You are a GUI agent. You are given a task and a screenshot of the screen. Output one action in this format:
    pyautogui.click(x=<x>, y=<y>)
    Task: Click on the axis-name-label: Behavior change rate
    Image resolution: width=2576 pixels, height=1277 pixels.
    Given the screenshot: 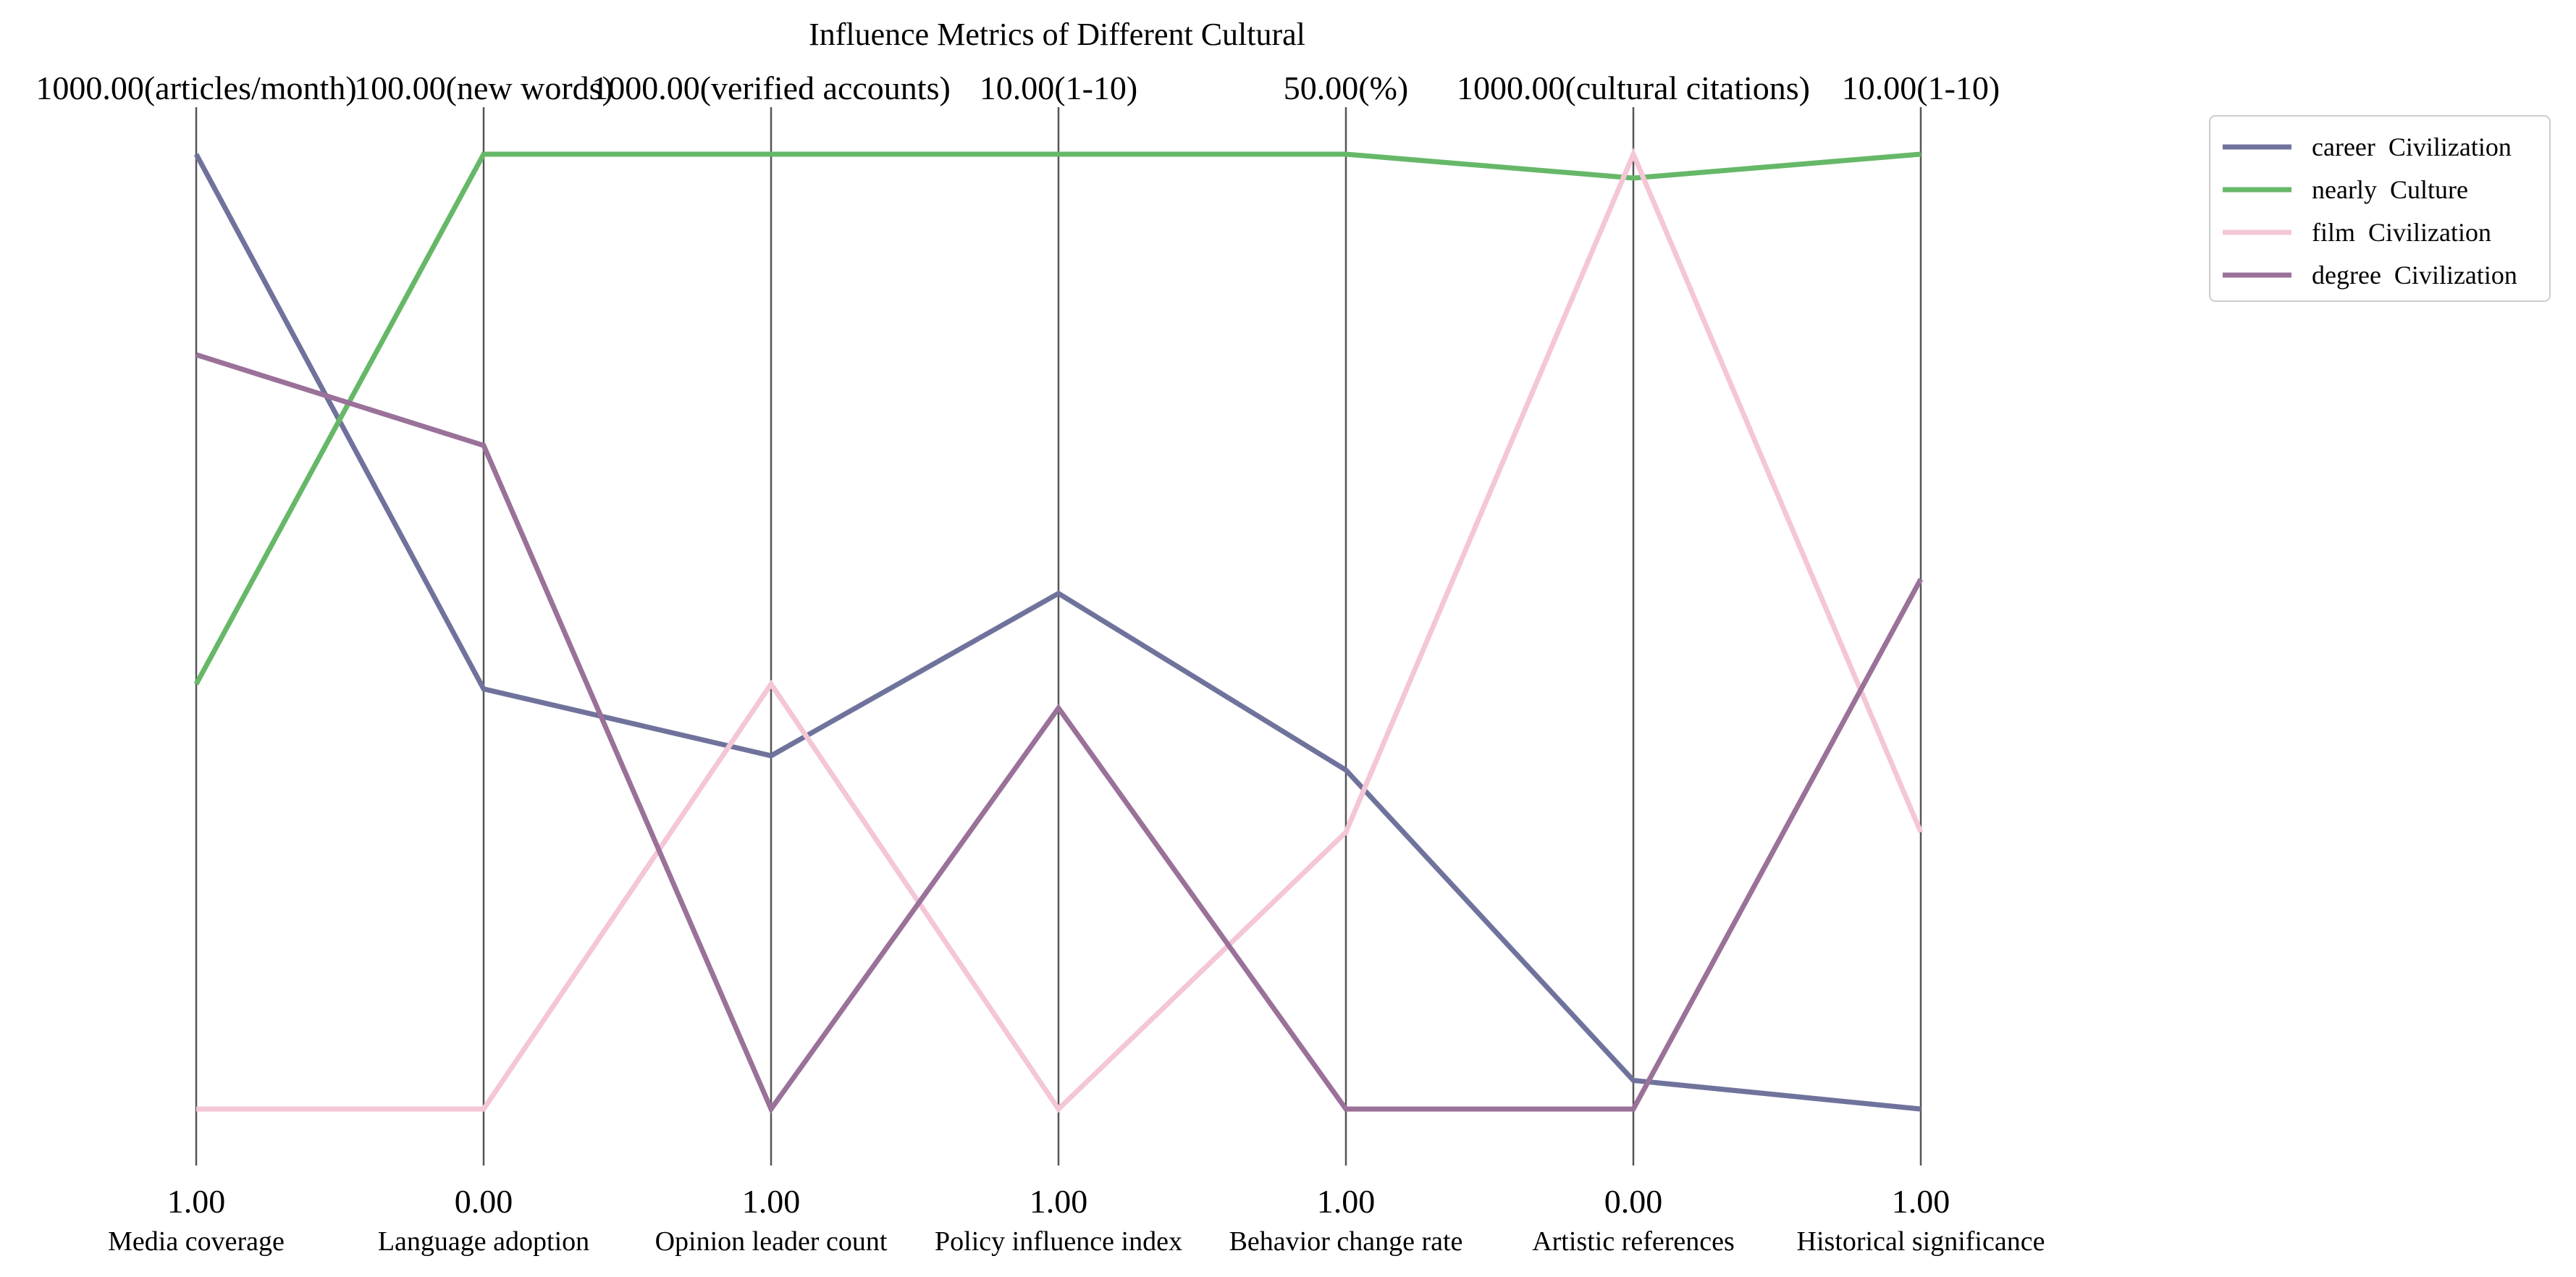 What is the action you would take?
    pyautogui.click(x=1346, y=1242)
    